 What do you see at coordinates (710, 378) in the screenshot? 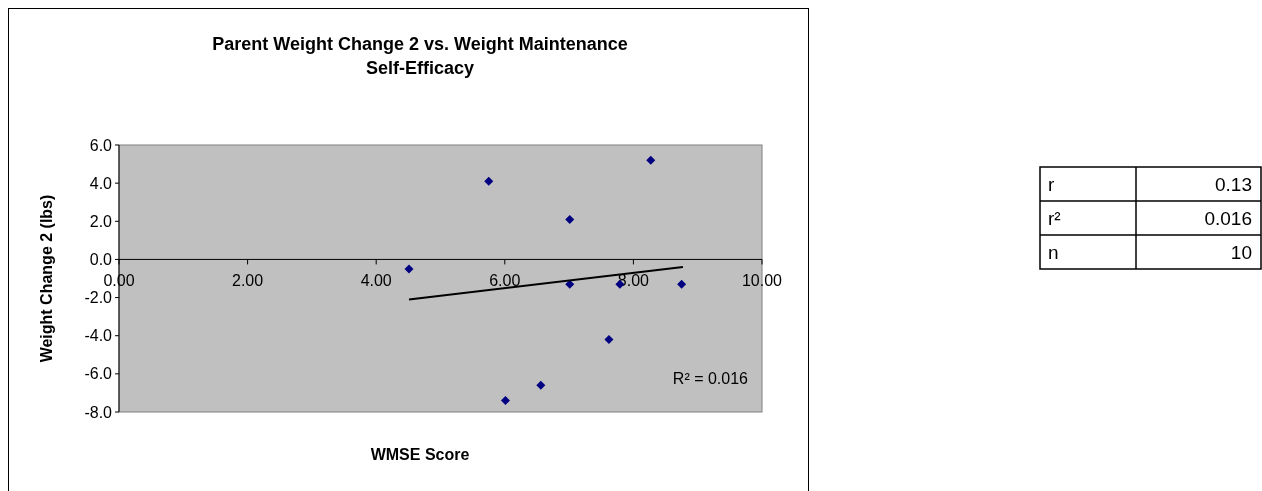
I see `annotation: R² = 0.016` at bounding box center [710, 378].